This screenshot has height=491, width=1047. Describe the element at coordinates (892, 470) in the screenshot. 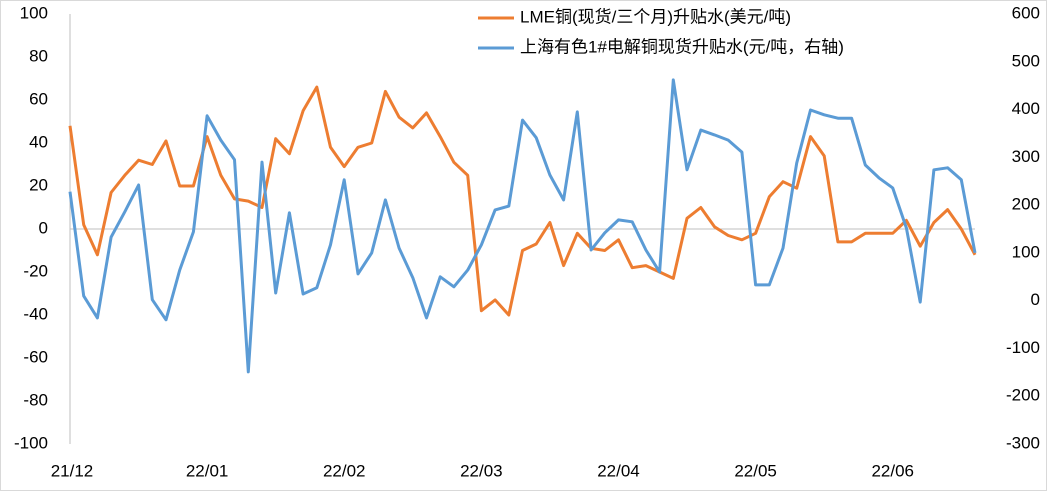

I see `x-tick-label: 22/06` at that location.